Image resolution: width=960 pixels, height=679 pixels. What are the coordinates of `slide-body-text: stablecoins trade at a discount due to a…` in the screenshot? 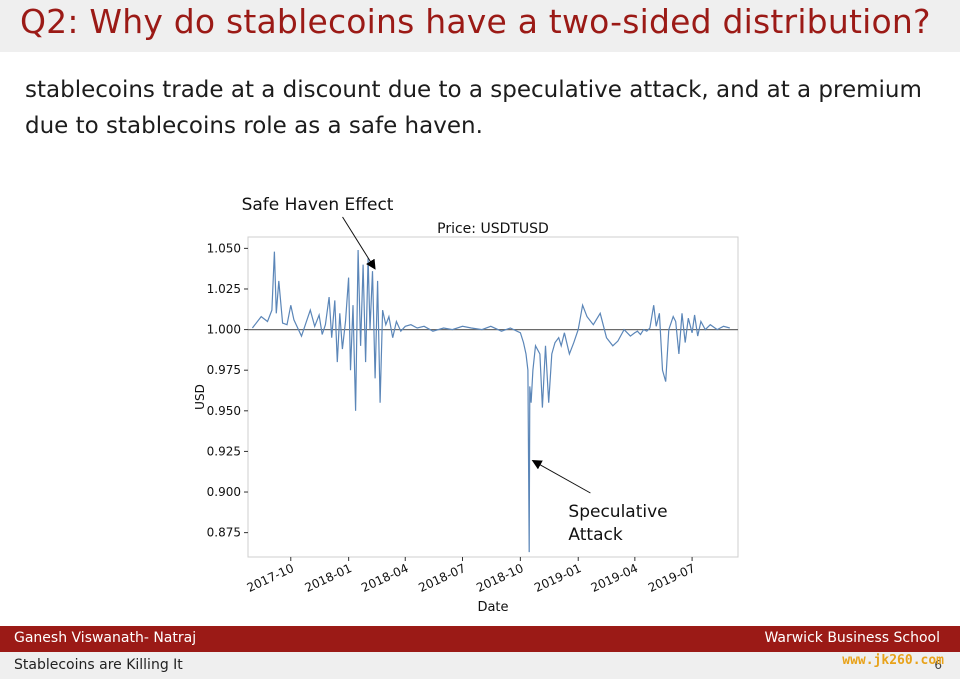 It's located at (473, 108).